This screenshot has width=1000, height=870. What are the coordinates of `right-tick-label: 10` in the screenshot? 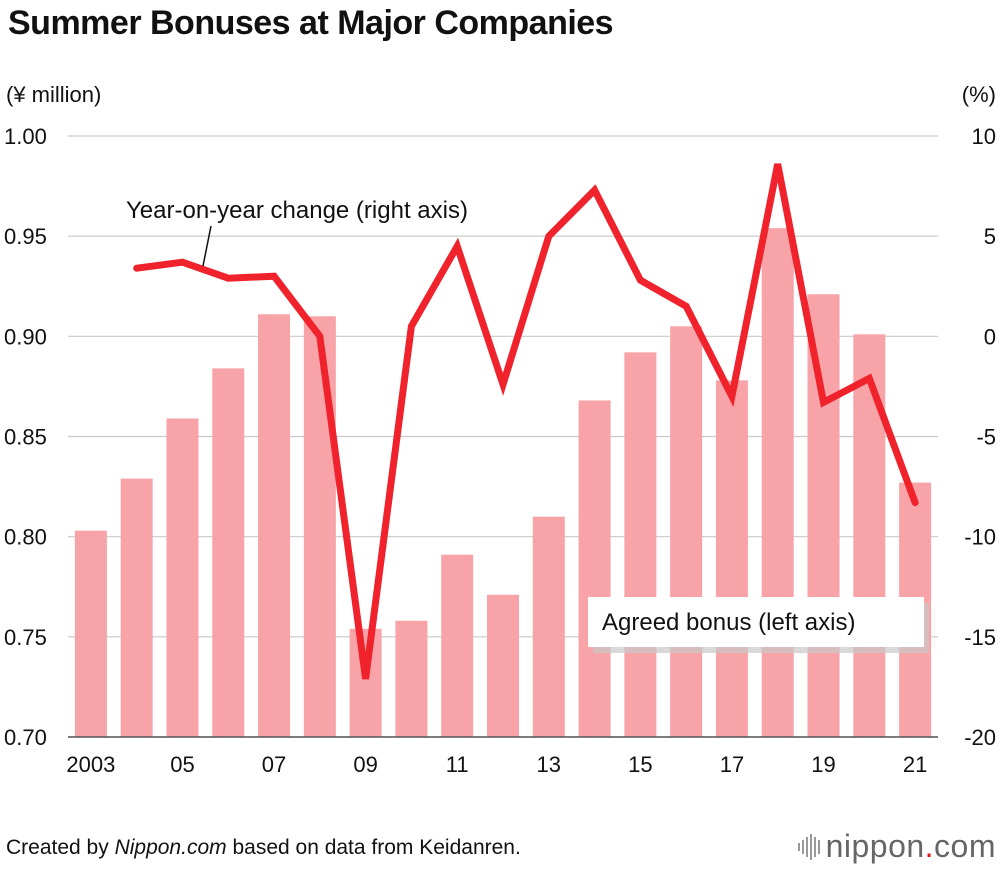 It's located at (984, 136).